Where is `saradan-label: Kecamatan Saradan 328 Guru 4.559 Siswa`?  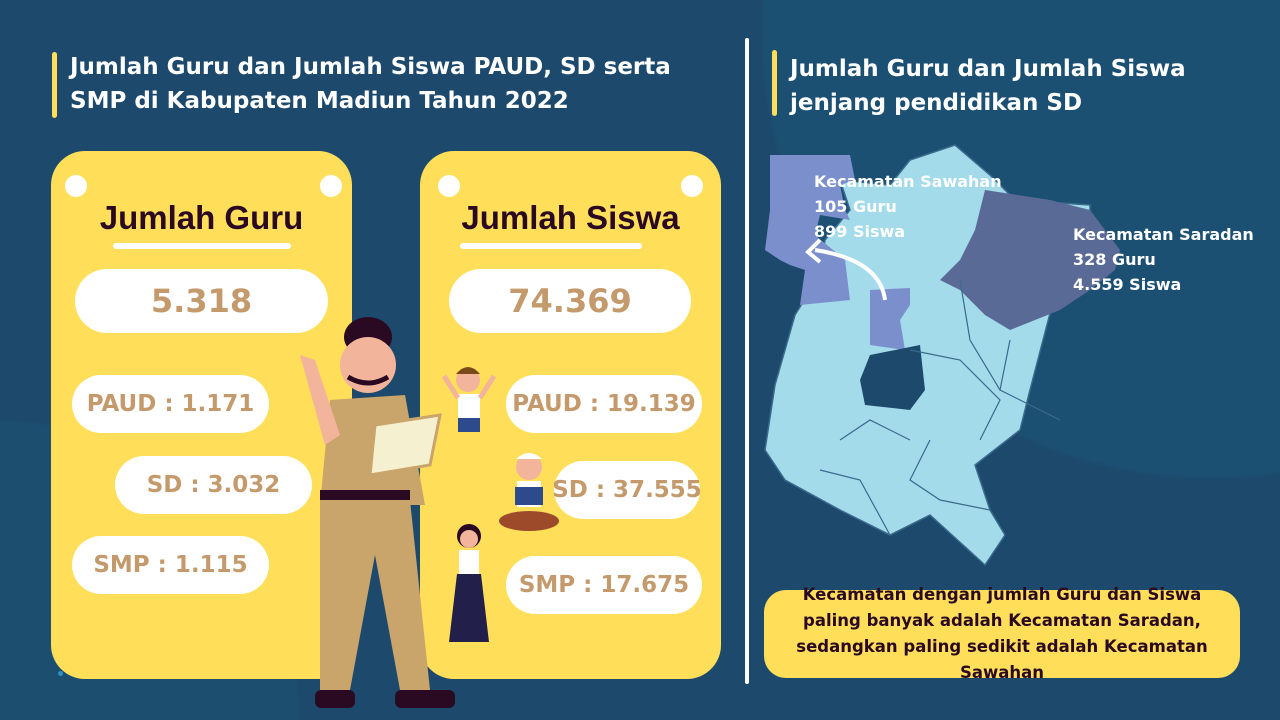
saradan-label: Kecamatan Saradan 328 Guru 4.559 Siswa is located at coordinates (1163, 259).